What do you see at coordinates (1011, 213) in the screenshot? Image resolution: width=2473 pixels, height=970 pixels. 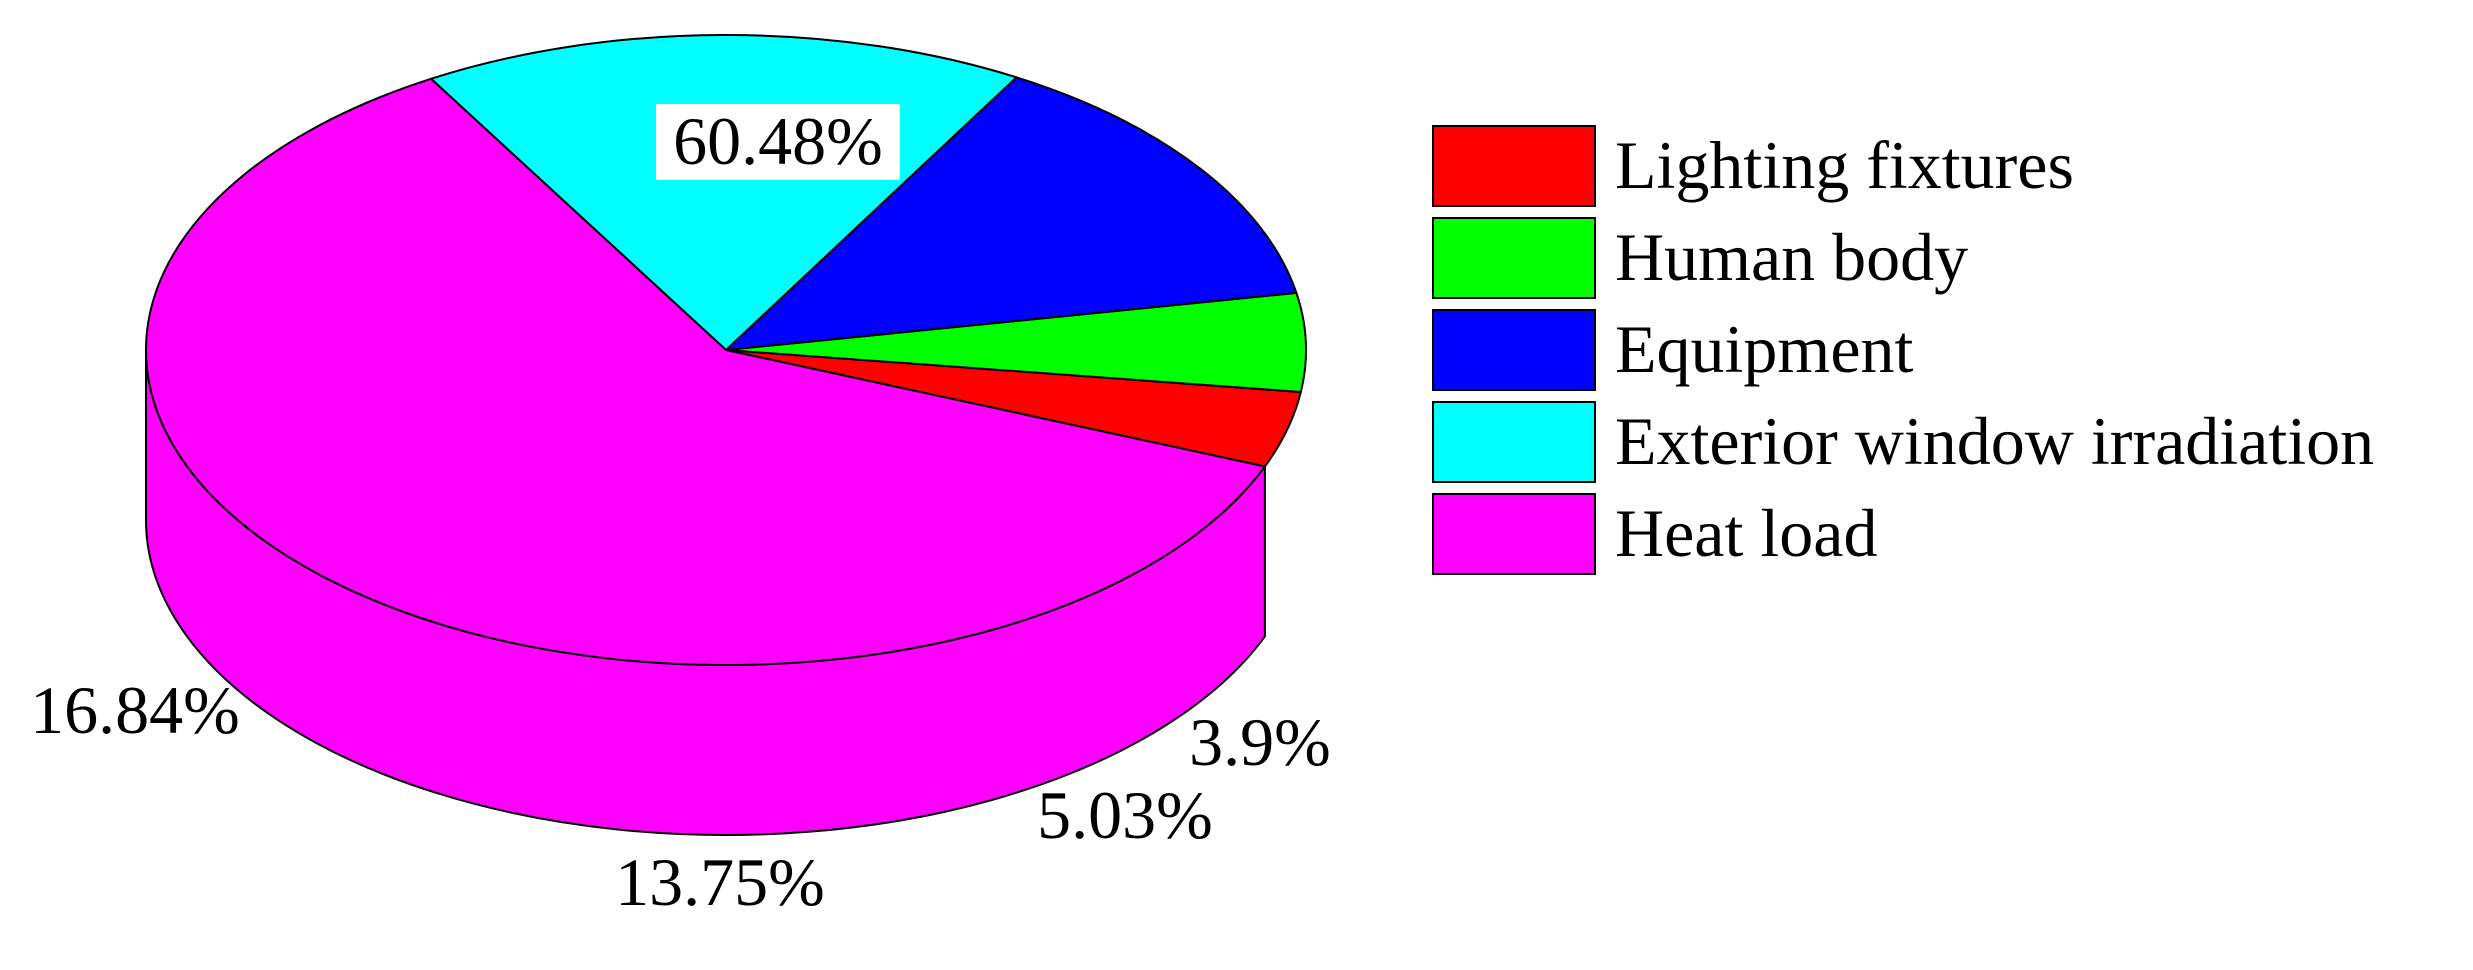 I see `pie-slice-equipment` at bounding box center [1011, 213].